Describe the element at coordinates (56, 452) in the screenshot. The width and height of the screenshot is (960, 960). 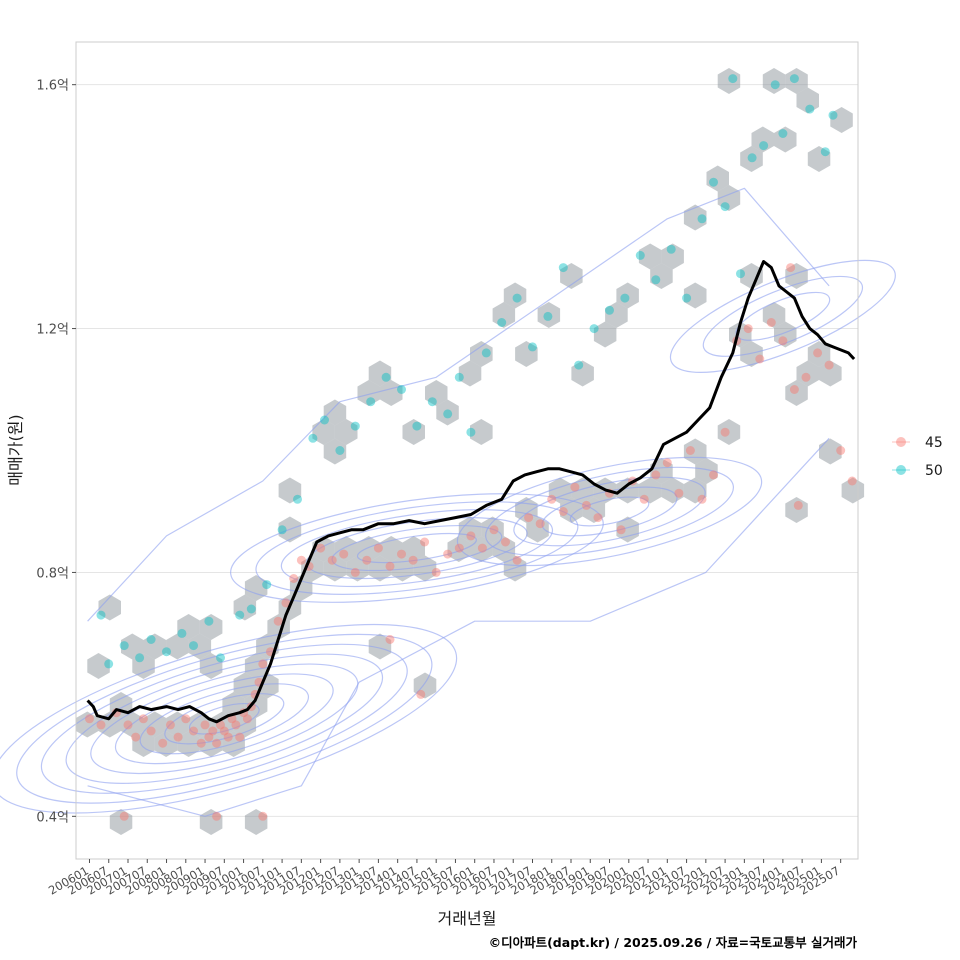
I see `y-axis: 0.4억 0.8억 1.2억 1.6억` at that location.